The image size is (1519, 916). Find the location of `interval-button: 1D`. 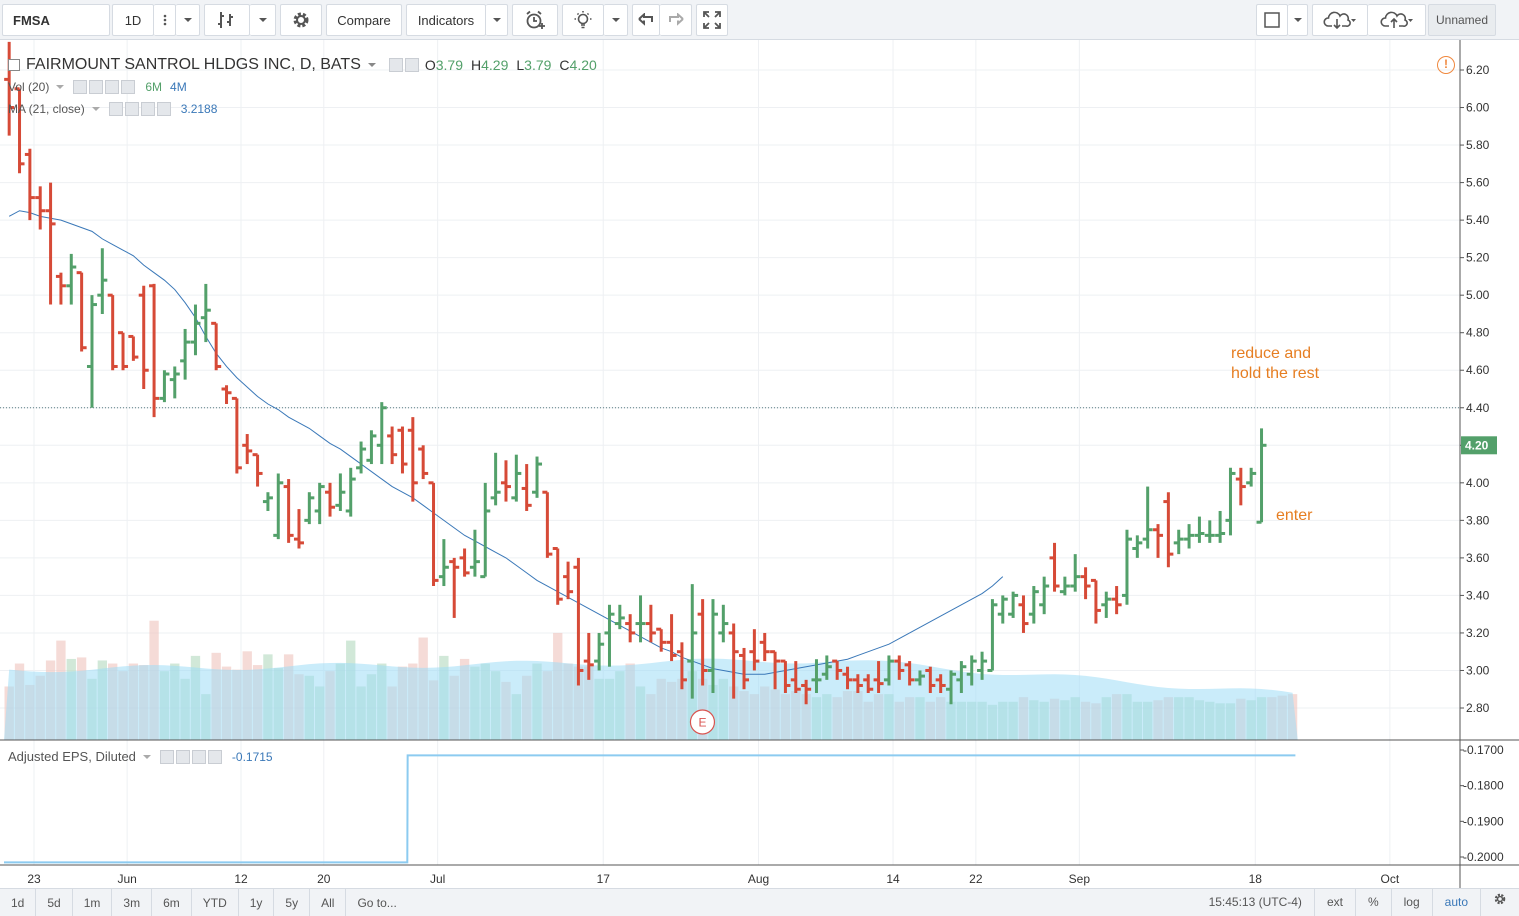

interval-button: 1D is located at coordinates (133, 20).